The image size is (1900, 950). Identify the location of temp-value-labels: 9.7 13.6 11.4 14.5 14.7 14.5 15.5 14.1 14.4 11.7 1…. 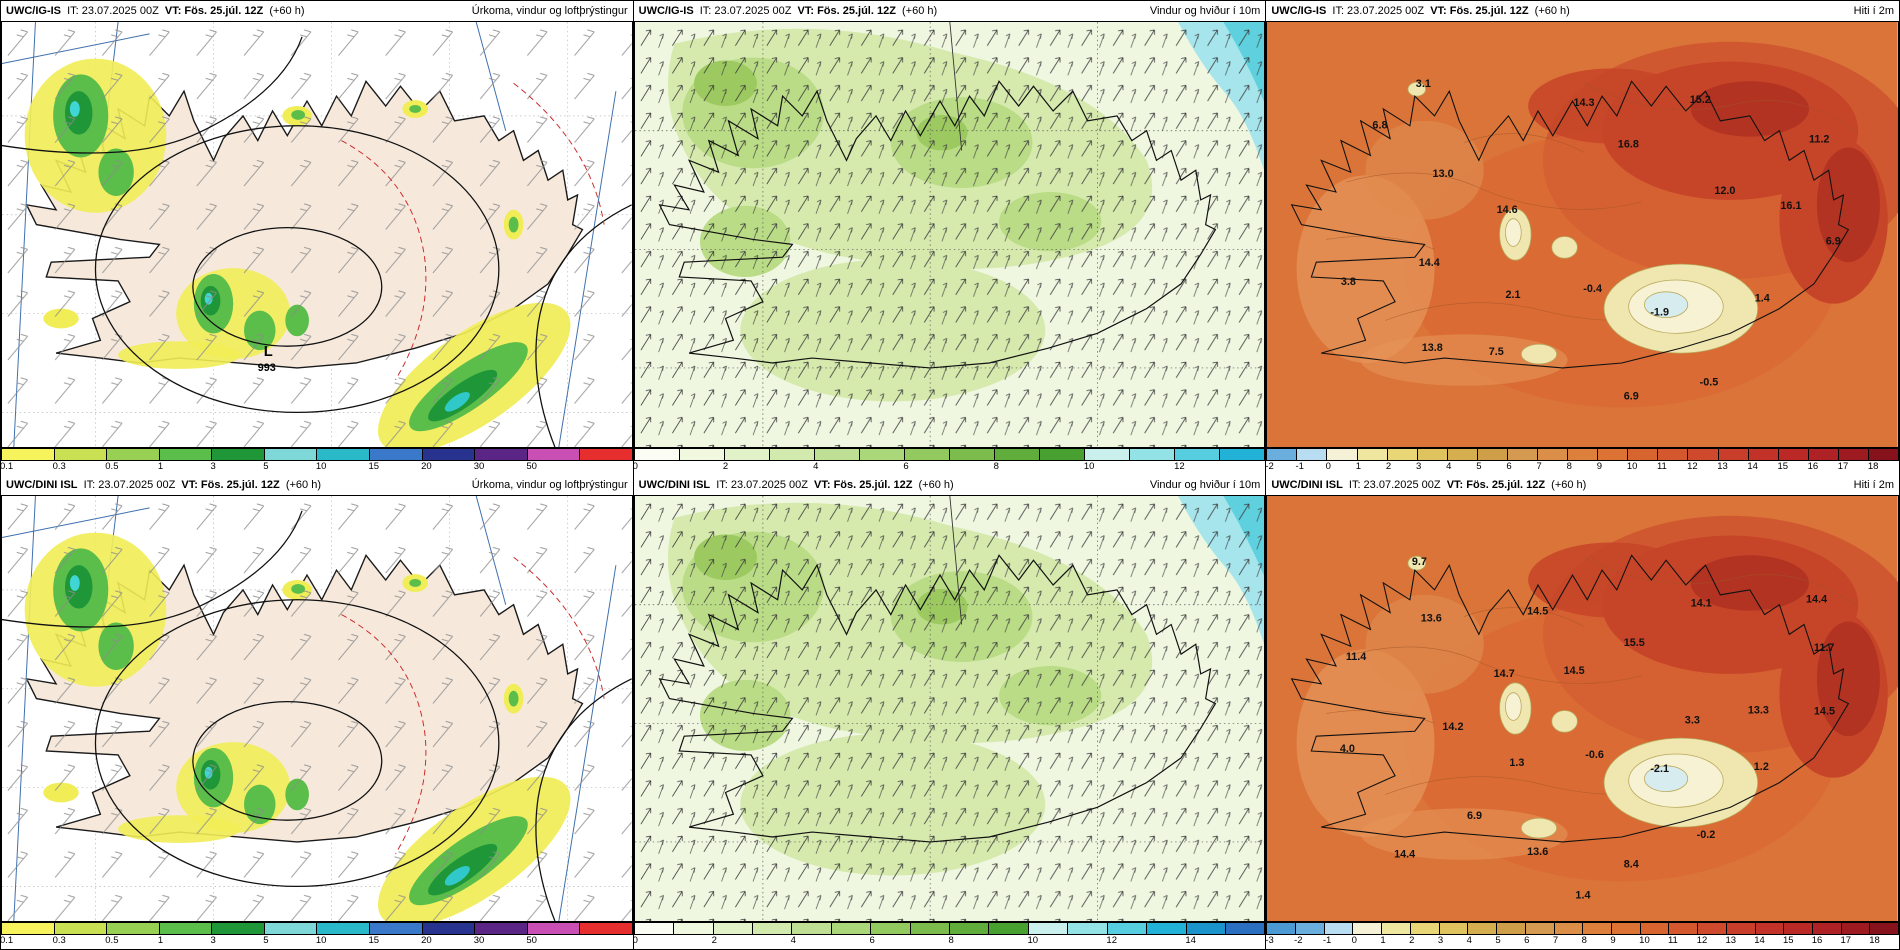
(1587, 728).